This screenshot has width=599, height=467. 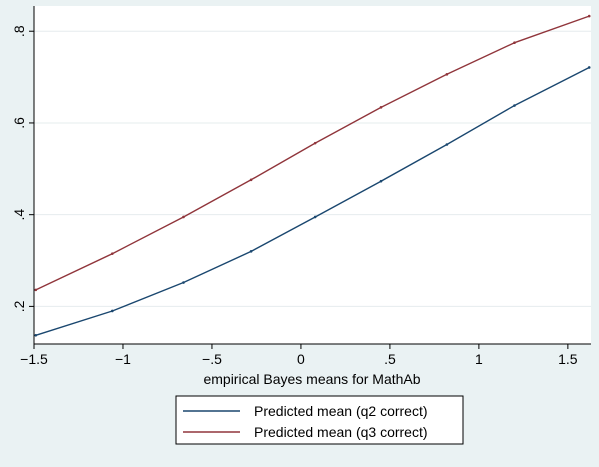 What do you see at coordinates (568, 359) in the screenshot?
I see `x-tick-label: 1.5` at bounding box center [568, 359].